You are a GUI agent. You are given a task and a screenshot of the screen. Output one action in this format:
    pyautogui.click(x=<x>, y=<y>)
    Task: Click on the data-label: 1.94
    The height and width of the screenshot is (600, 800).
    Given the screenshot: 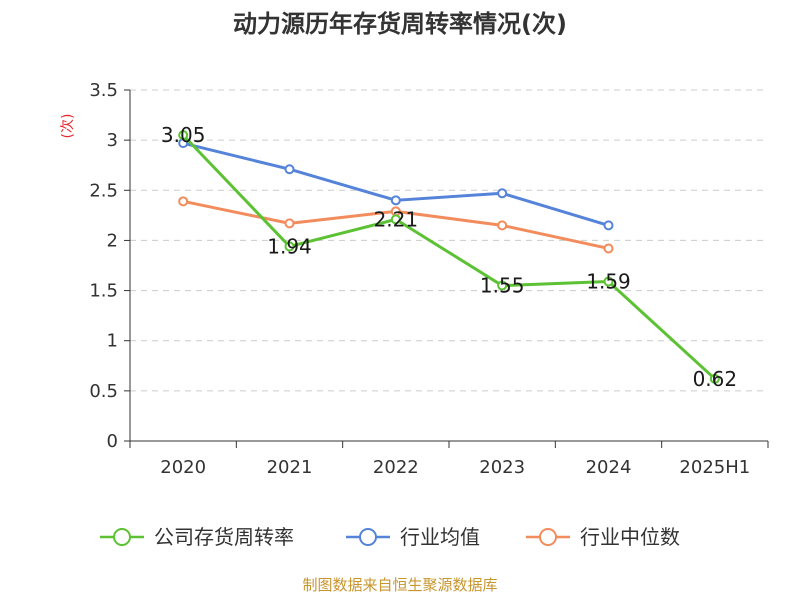 What is the action you would take?
    pyautogui.click(x=289, y=246)
    